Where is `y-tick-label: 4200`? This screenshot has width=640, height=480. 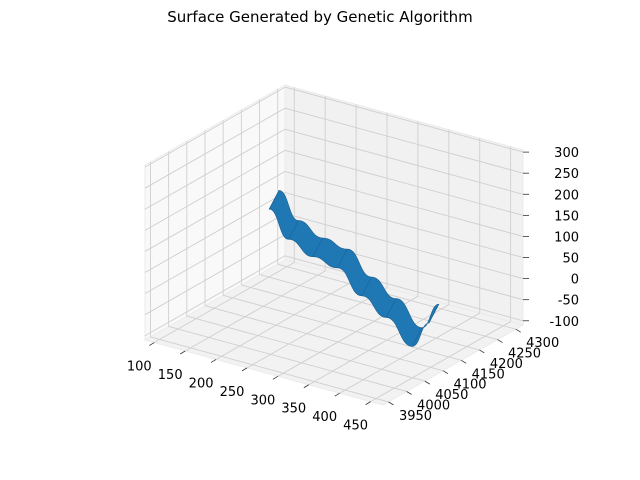
y-tick-label: 4200 is located at coordinates (506, 364).